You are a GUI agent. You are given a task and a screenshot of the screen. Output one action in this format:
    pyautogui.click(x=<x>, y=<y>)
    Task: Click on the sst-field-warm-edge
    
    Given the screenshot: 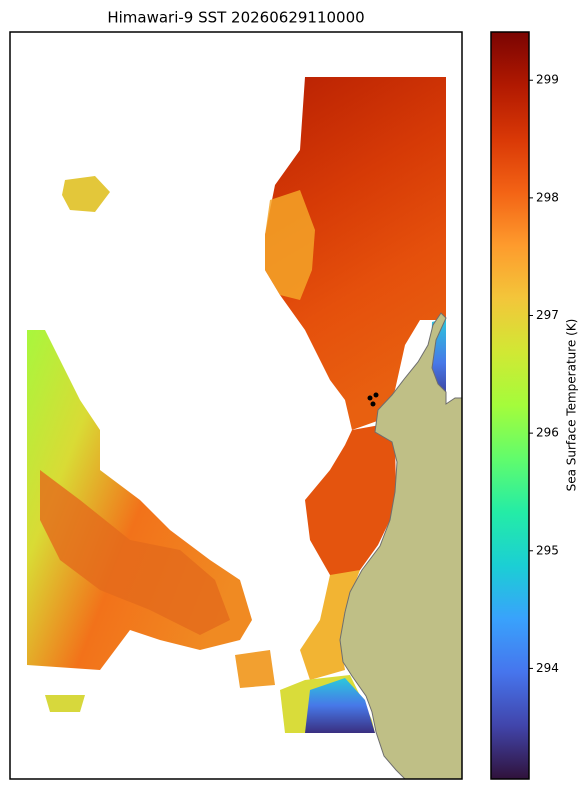 What is the action you would take?
    pyautogui.click(x=290, y=245)
    